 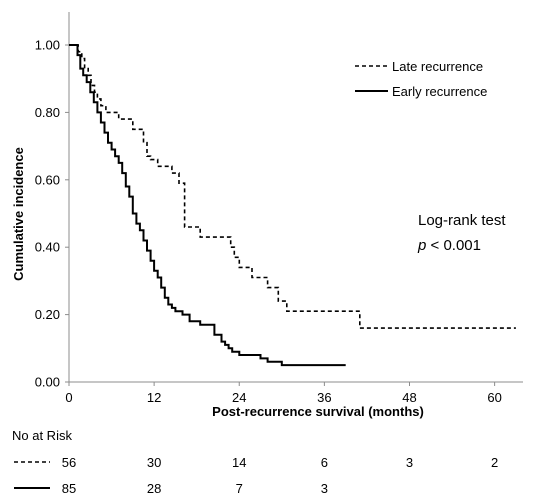 I want to click on x-tick-label: 24, so click(x=239, y=397).